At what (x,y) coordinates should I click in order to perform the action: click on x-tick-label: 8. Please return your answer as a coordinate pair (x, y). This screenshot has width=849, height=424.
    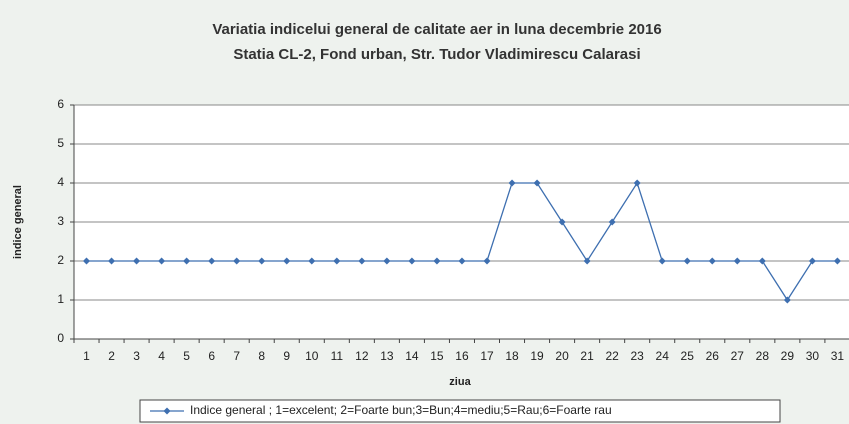
    Looking at the image, I should click on (261, 356).